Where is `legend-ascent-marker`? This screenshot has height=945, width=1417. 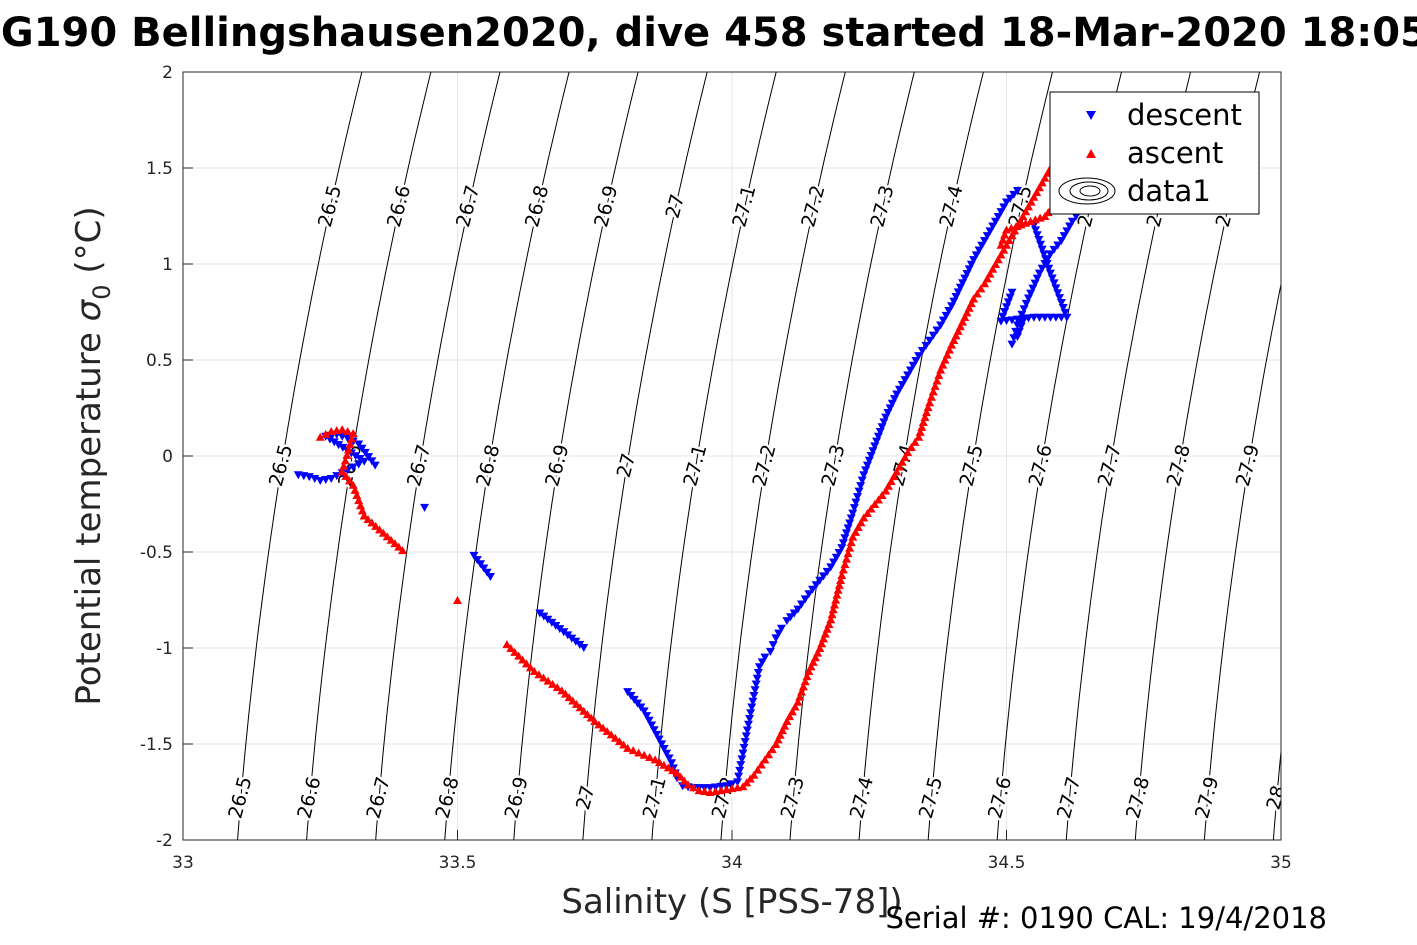
legend-ascent-marker is located at coordinates (1091, 153).